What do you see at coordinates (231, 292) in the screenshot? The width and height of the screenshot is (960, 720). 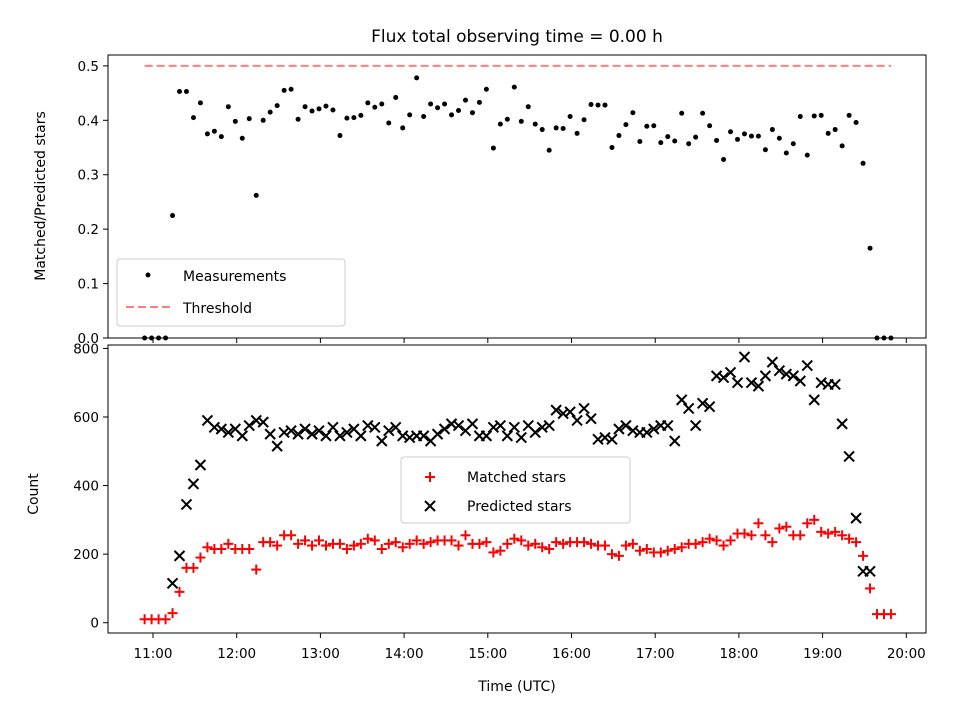 I see `top-legend-box` at bounding box center [231, 292].